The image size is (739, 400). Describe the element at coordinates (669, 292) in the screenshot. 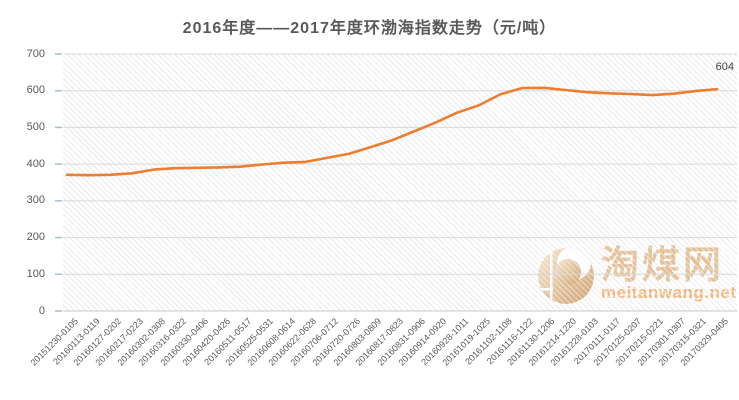

I see `watermark-site-url: meitanwang.net` at that location.